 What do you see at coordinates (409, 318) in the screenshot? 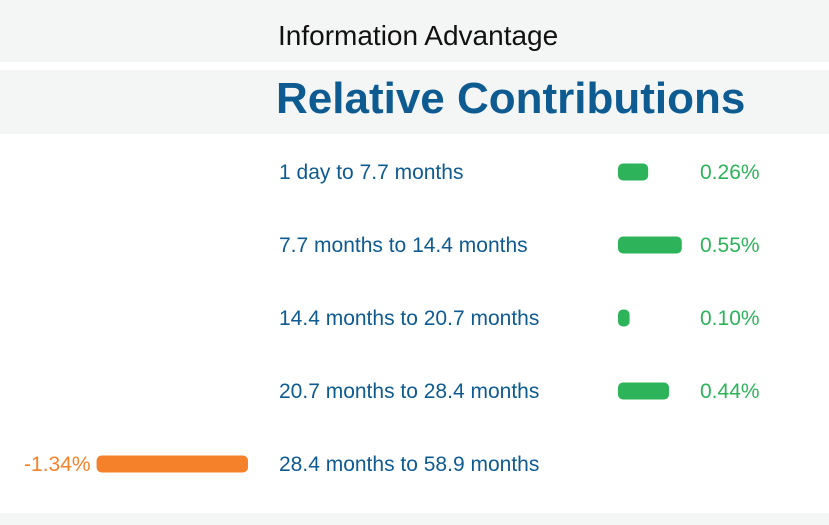
I see `category-label: 14.4 months to 20.7 months` at bounding box center [409, 318].